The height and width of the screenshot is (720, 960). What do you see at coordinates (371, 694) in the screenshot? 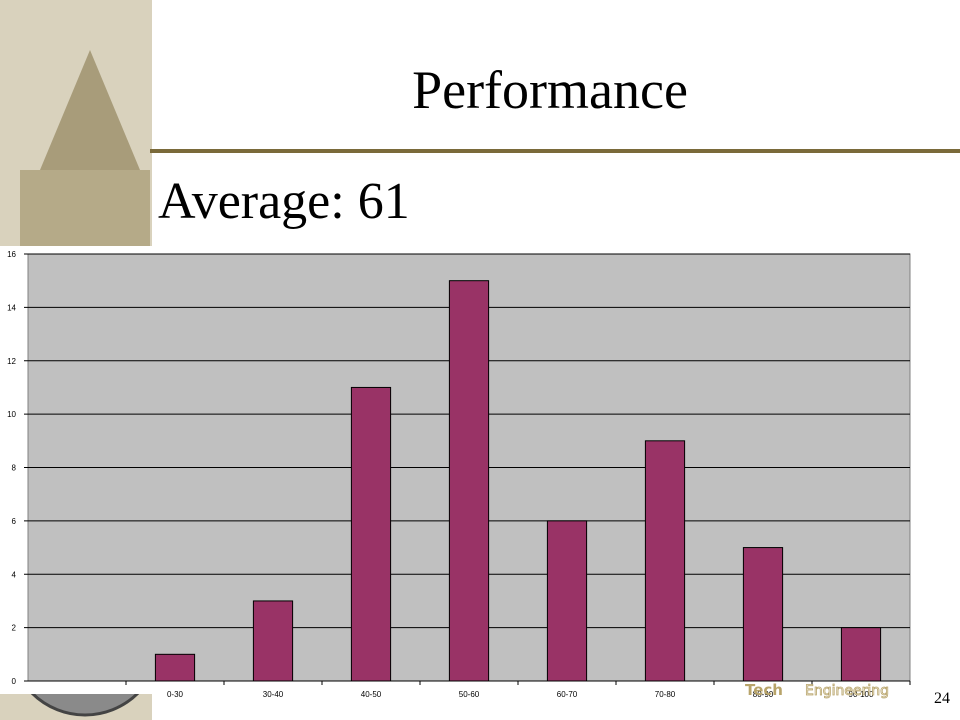
I see `x-tick-label: 40-50` at bounding box center [371, 694].